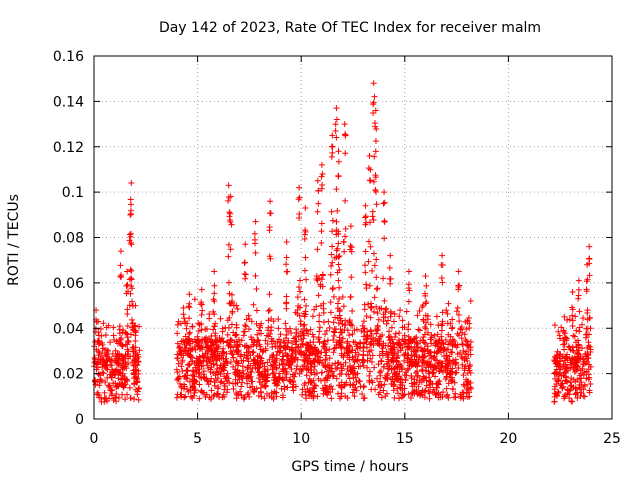 The image size is (640, 480). Describe the element at coordinates (79, 420) in the screenshot. I see `y-tick-label: 0` at that location.